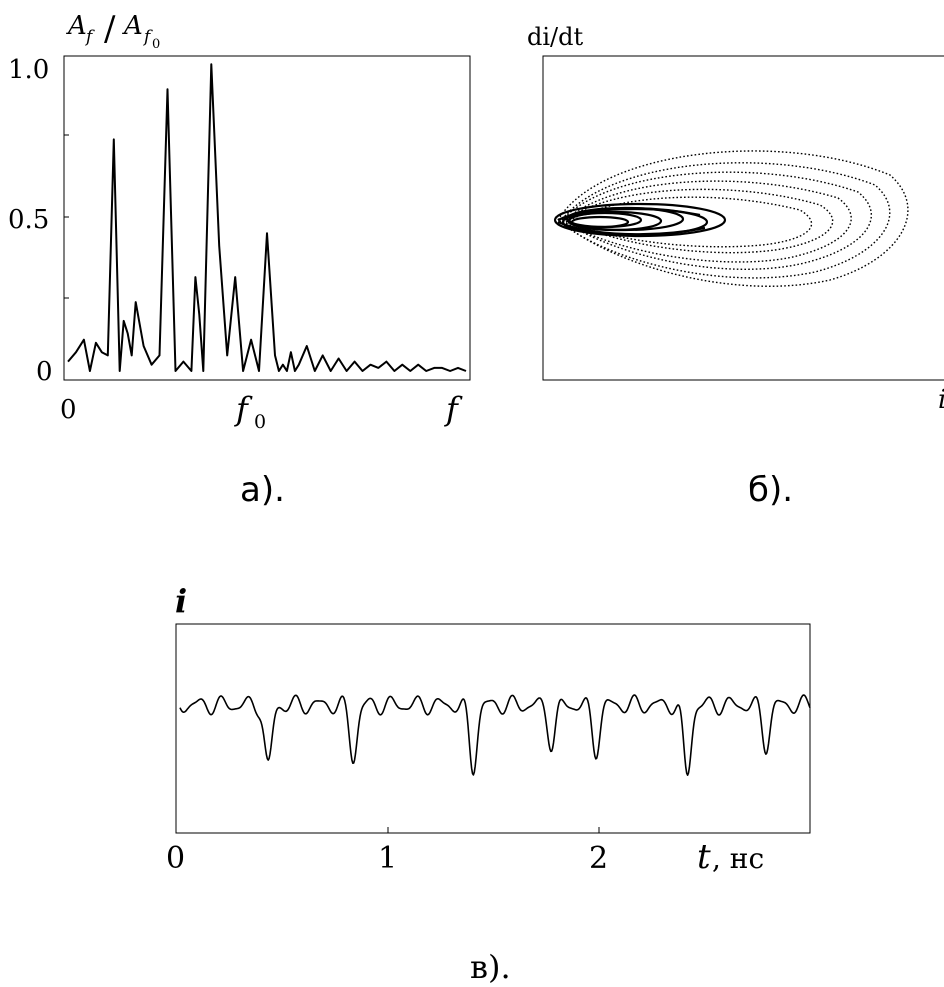  I want to click on panel-a-ytick-0: 0, so click(44, 372).